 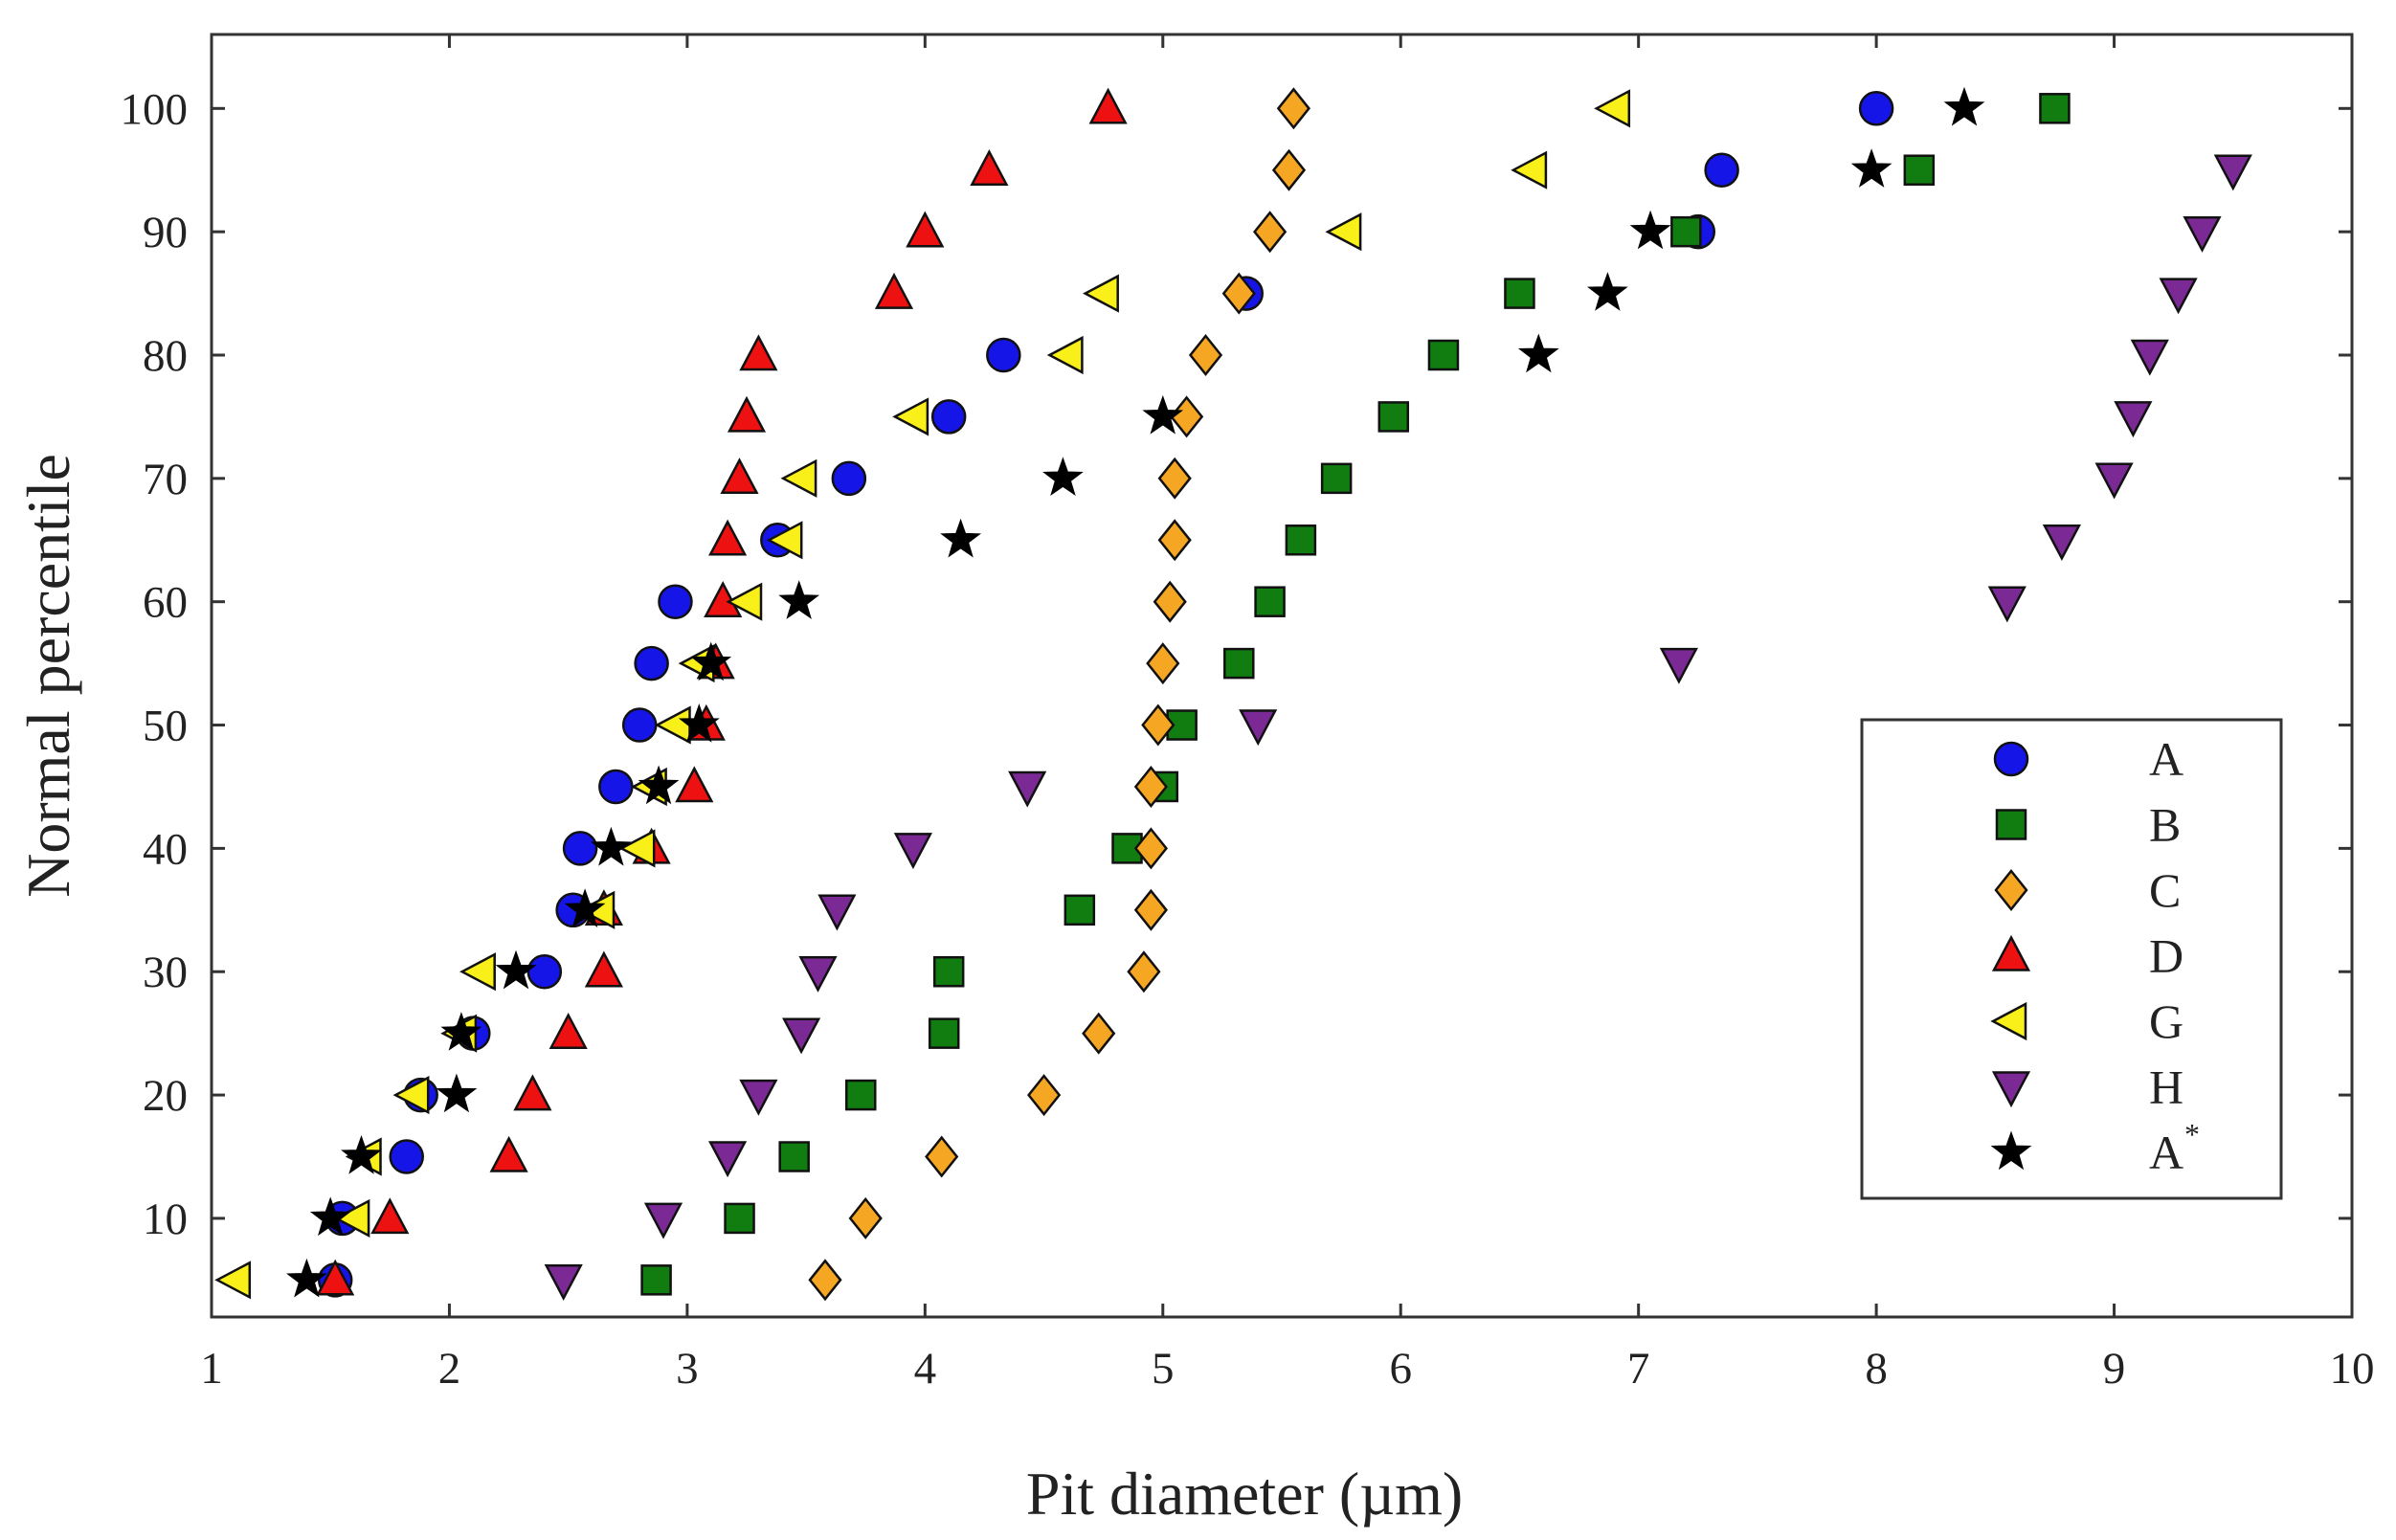 I want to click on x-tick-label: 7, so click(x=1638, y=1369).